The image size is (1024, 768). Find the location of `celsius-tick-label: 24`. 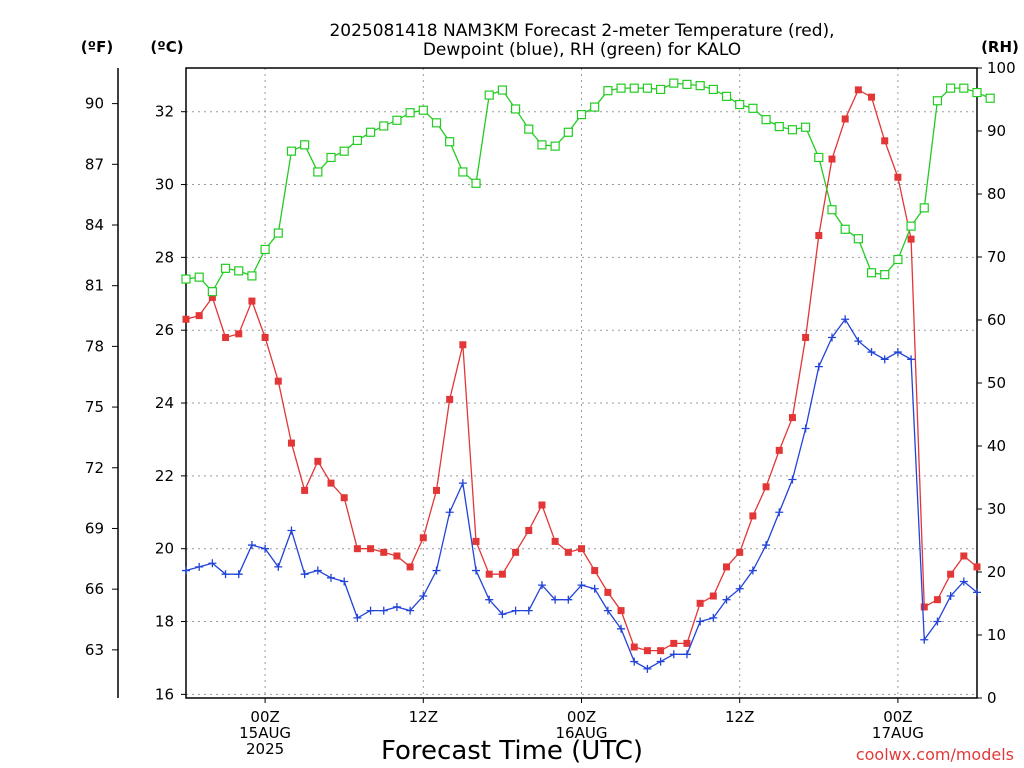

celsius-tick-label: 24 is located at coordinates (164, 403).